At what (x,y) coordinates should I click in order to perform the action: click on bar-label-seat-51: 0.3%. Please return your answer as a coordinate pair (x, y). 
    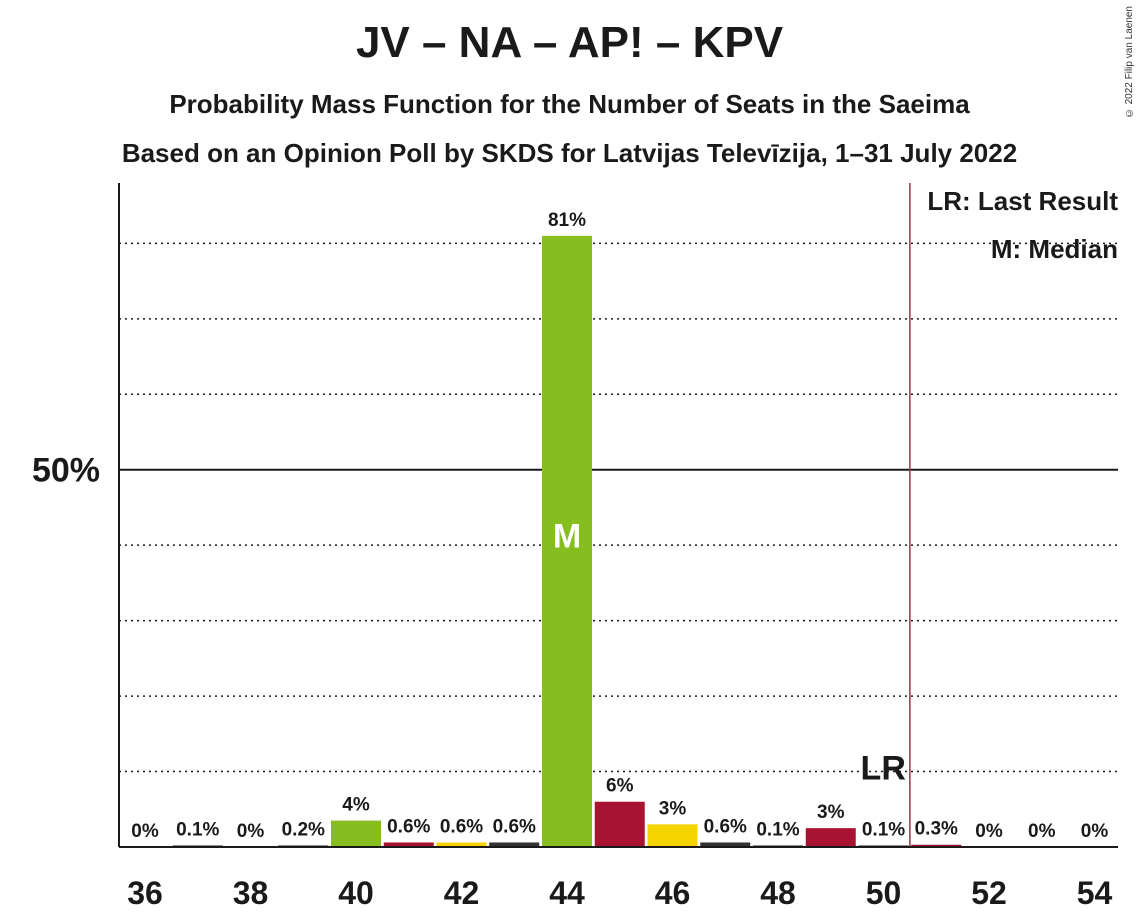
    Looking at the image, I should click on (936, 829).